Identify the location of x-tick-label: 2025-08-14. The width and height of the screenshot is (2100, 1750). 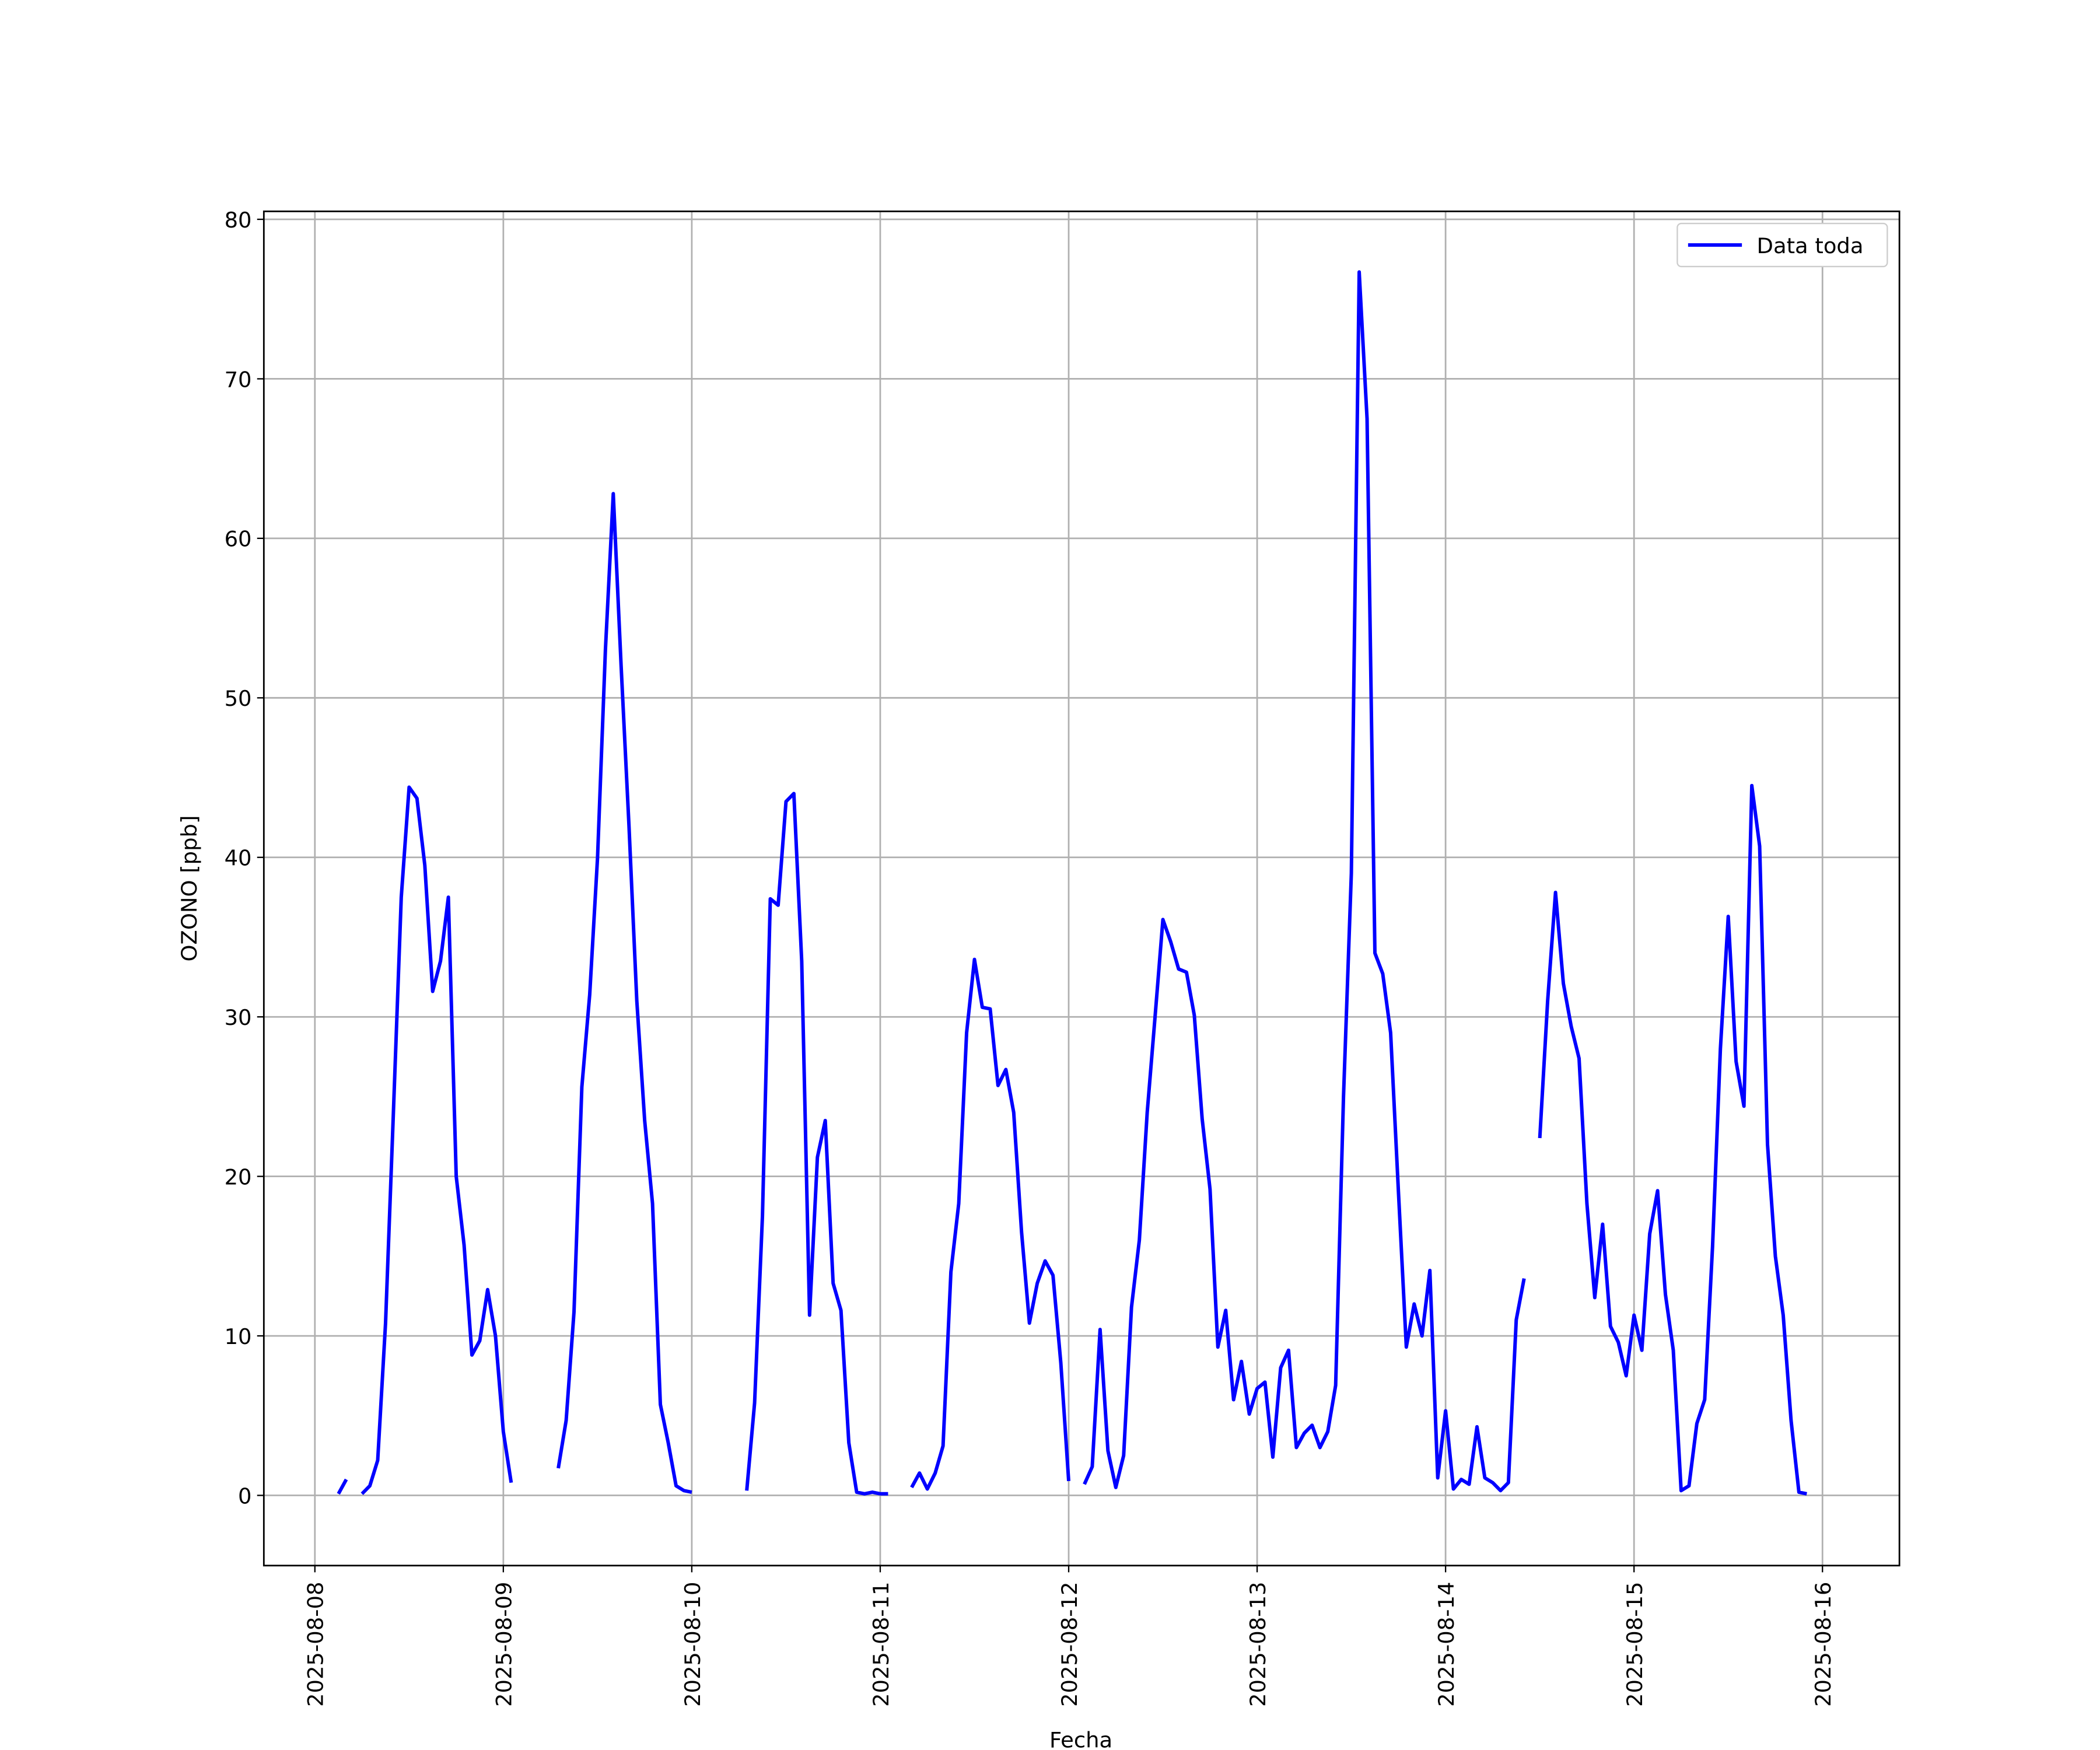
(1447, 1644).